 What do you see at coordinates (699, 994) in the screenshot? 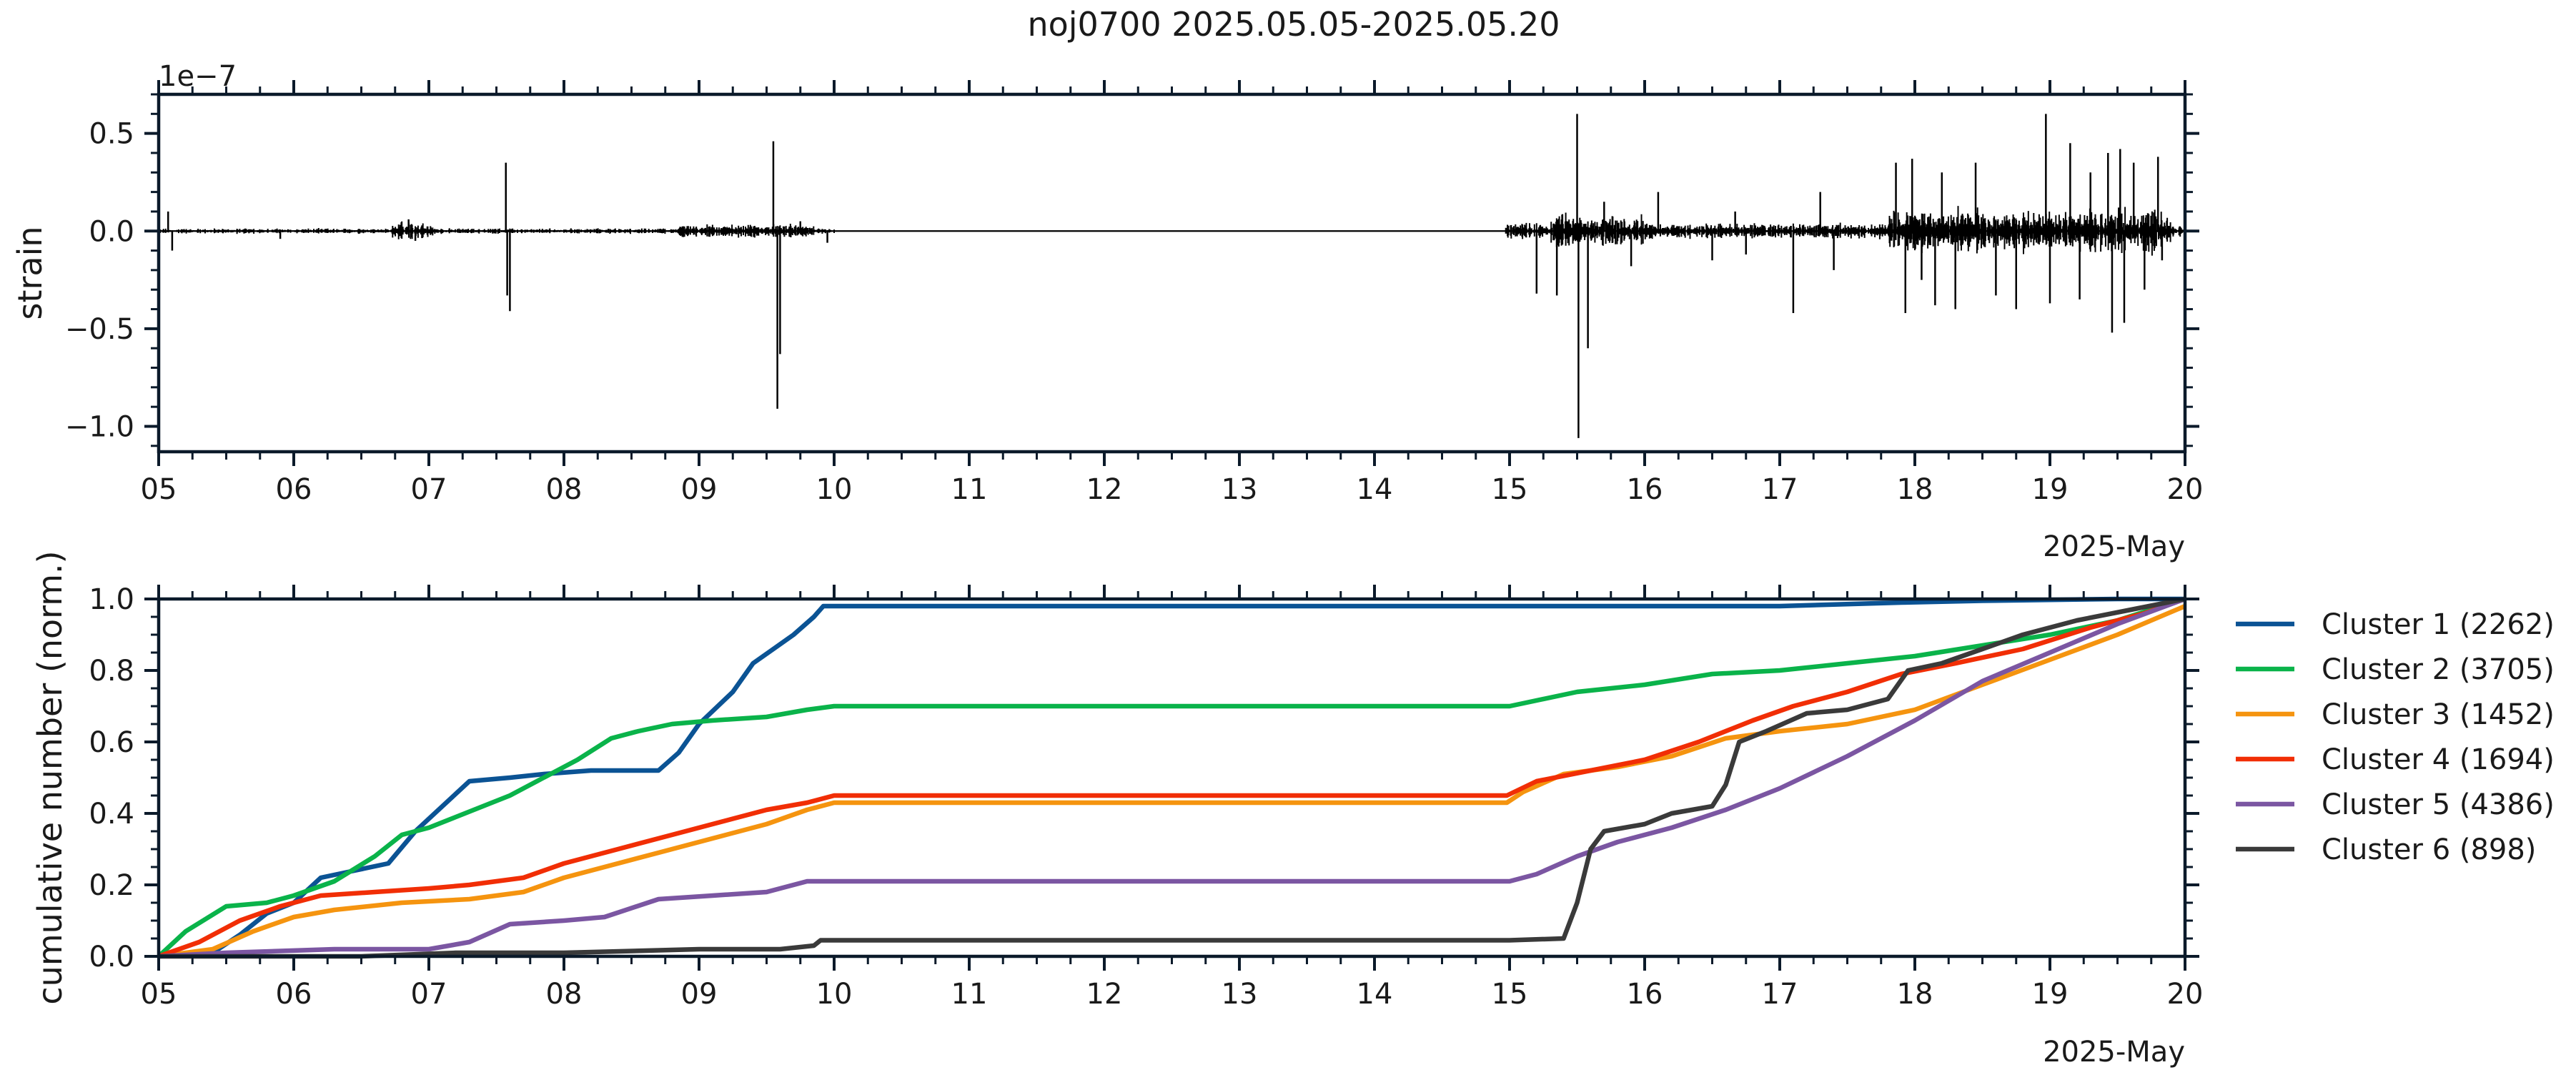
I see `cumulative-x-tick-label: 09` at bounding box center [699, 994].